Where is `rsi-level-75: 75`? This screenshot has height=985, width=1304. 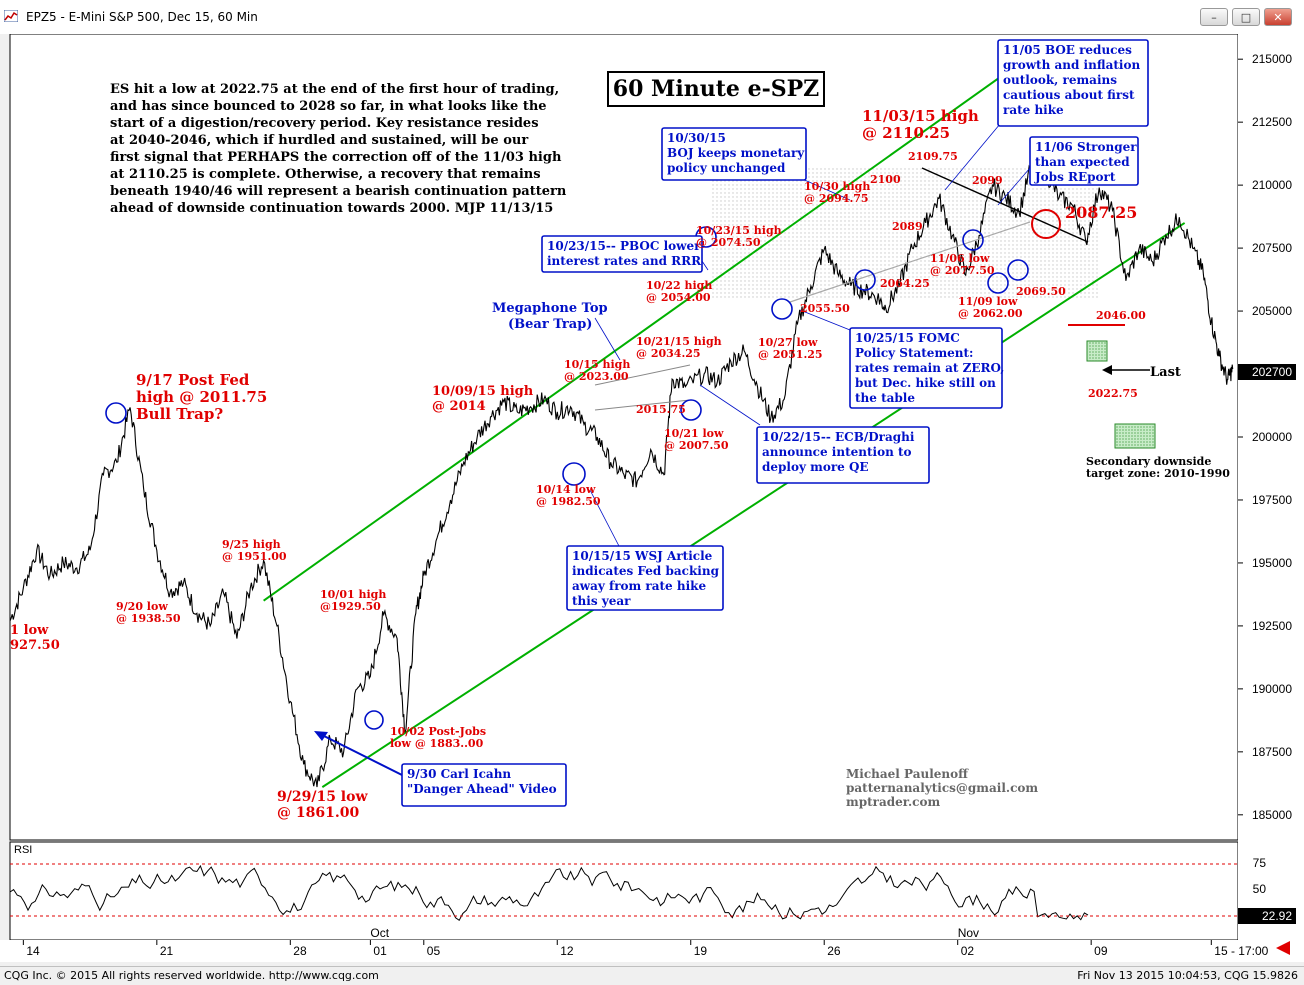 rsi-level-75: 75 is located at coordinates (1260, 863).